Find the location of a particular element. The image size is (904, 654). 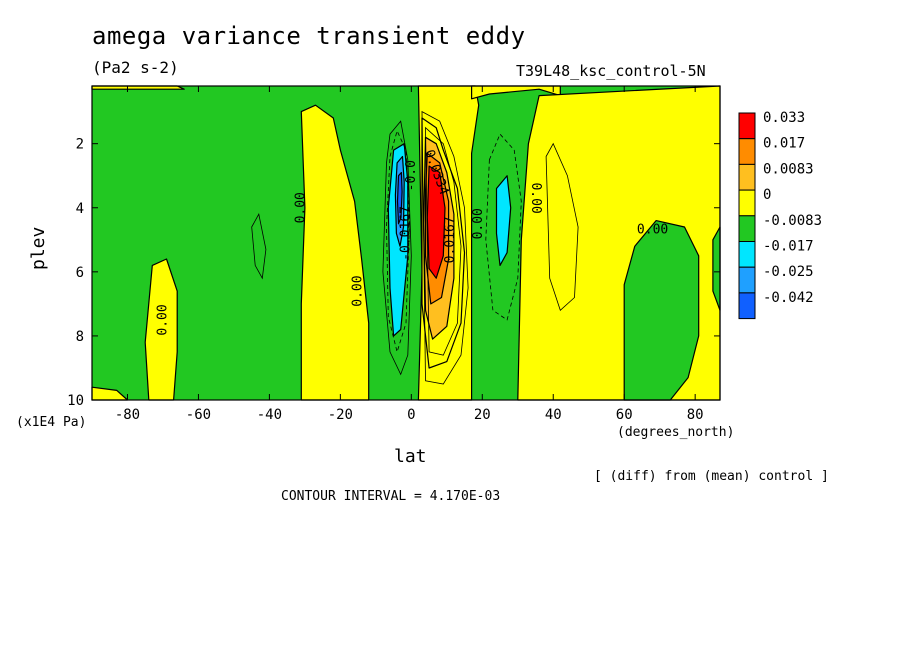

run-label: T39L48_ksc_control-5N is located at coordinates (611, 71).